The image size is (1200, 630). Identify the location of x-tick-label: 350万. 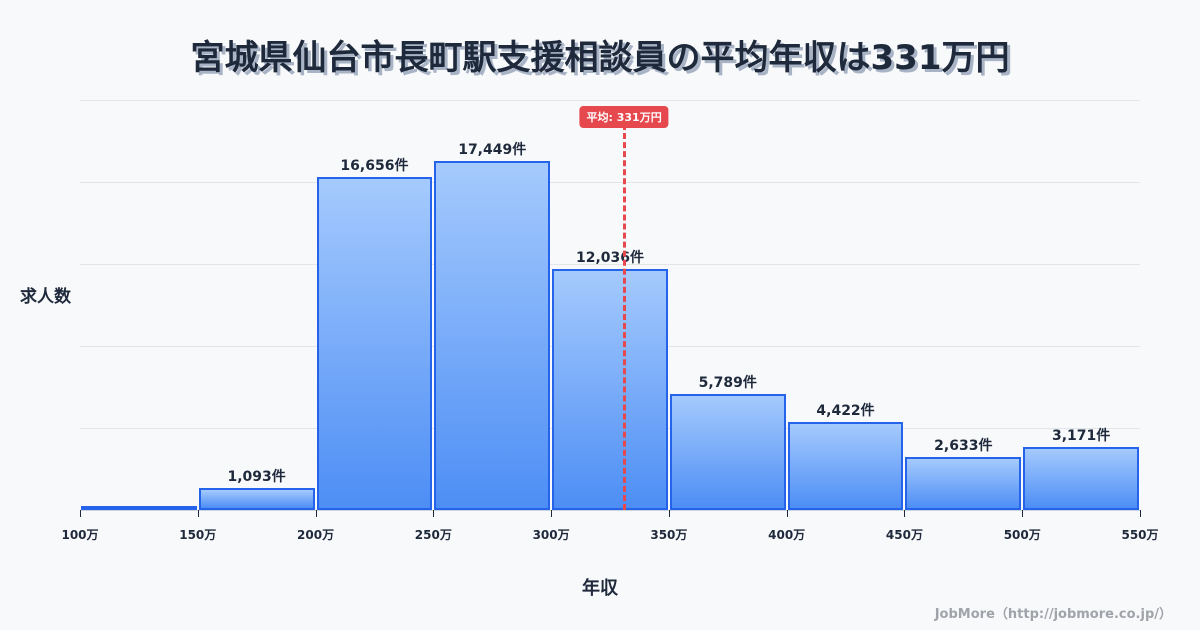
(669, 535).